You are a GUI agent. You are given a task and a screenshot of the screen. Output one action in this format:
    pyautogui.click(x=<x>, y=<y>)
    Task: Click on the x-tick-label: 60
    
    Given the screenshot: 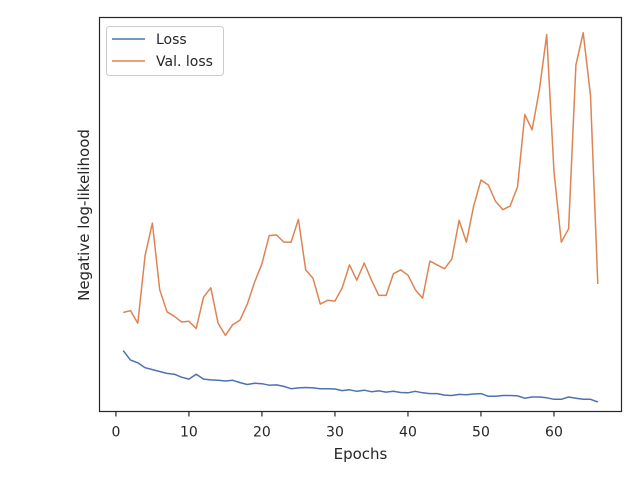 What is the action you would take?
    pyautogui.click(x=554, y=433)
    